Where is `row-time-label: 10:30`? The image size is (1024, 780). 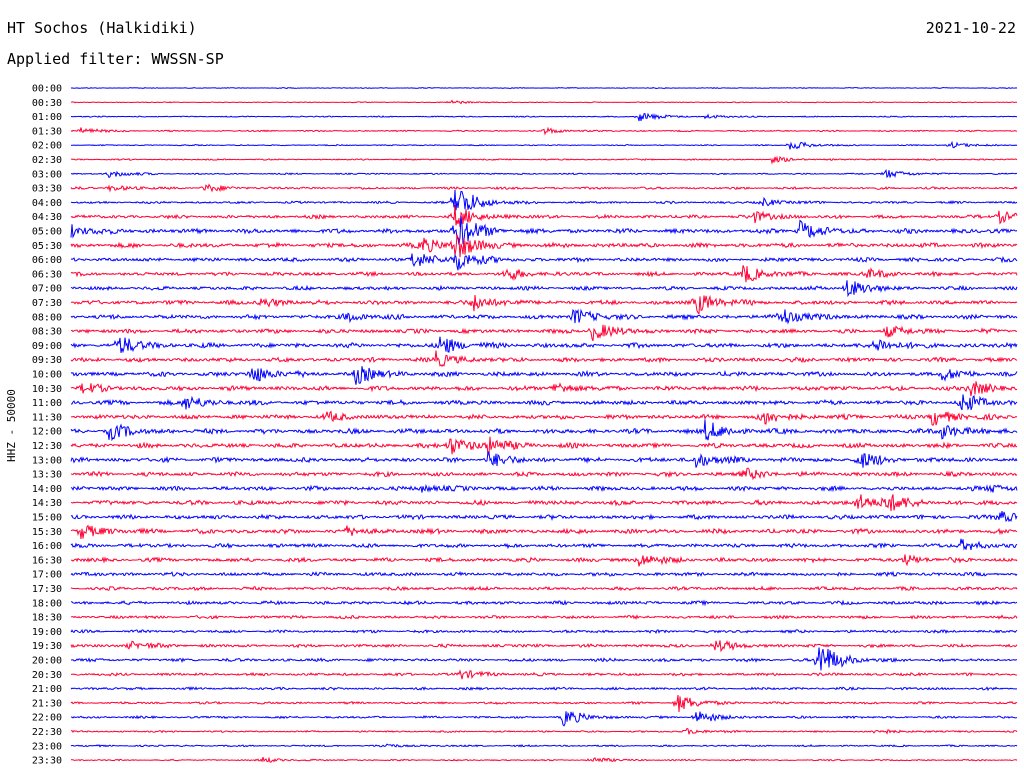
row-time-label: 10:30 is located at coordinates (47, 389).